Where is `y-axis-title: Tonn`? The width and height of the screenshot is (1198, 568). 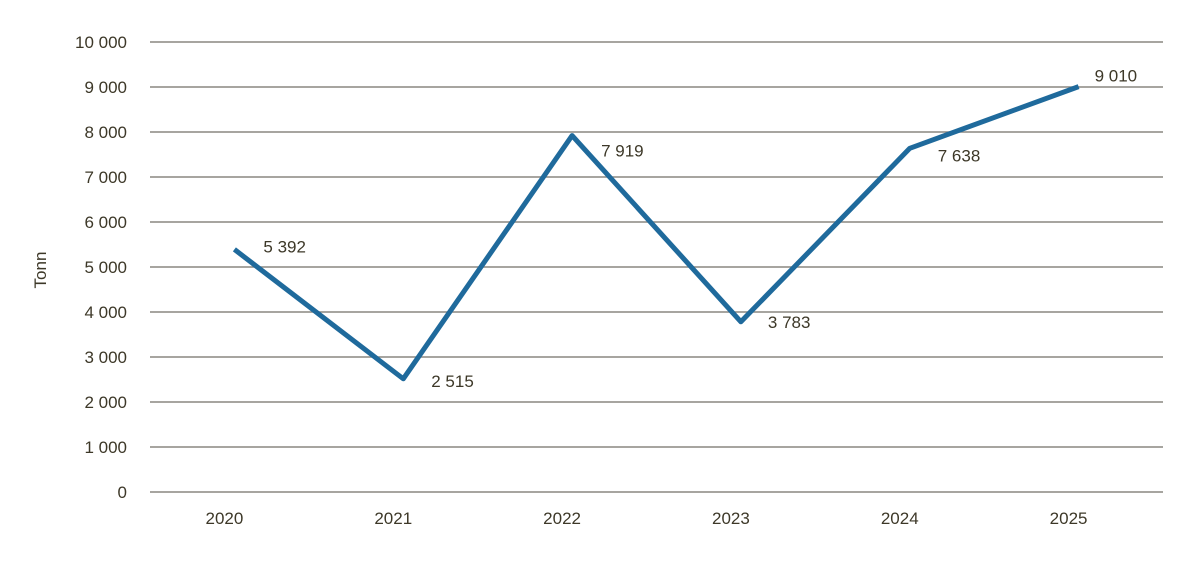 y-axis-title: Tonn is located at coordinates (40, 270).